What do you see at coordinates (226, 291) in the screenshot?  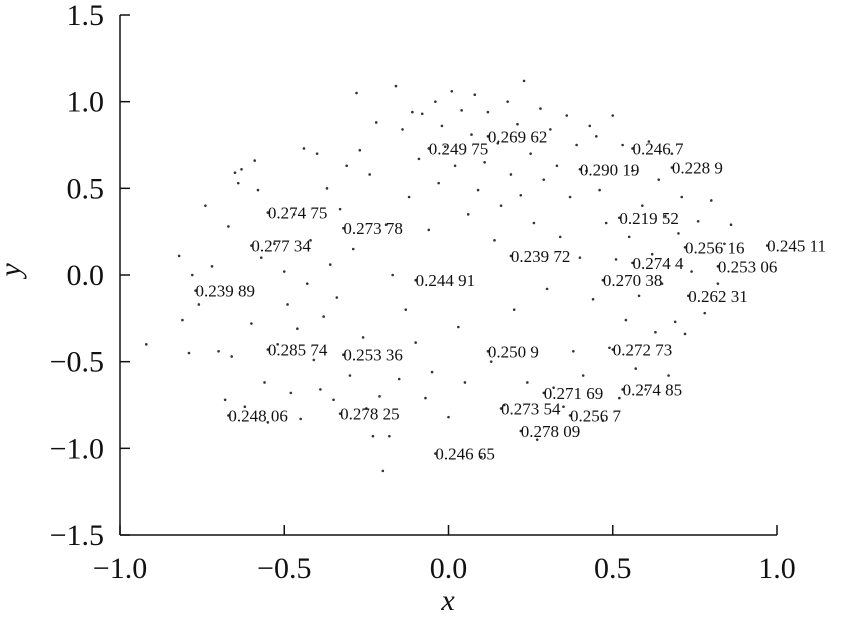 I see `data-label: 0.239 89` at bounding box center [226, 291].